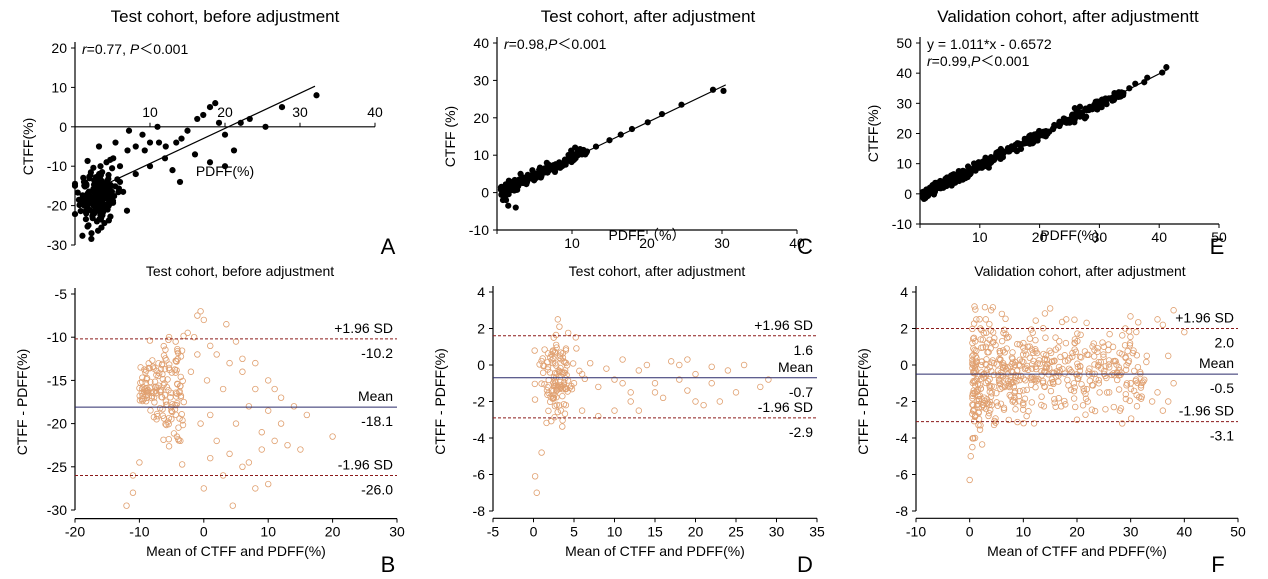  I want to click on y-tick-label: -10, so click(57, 337).